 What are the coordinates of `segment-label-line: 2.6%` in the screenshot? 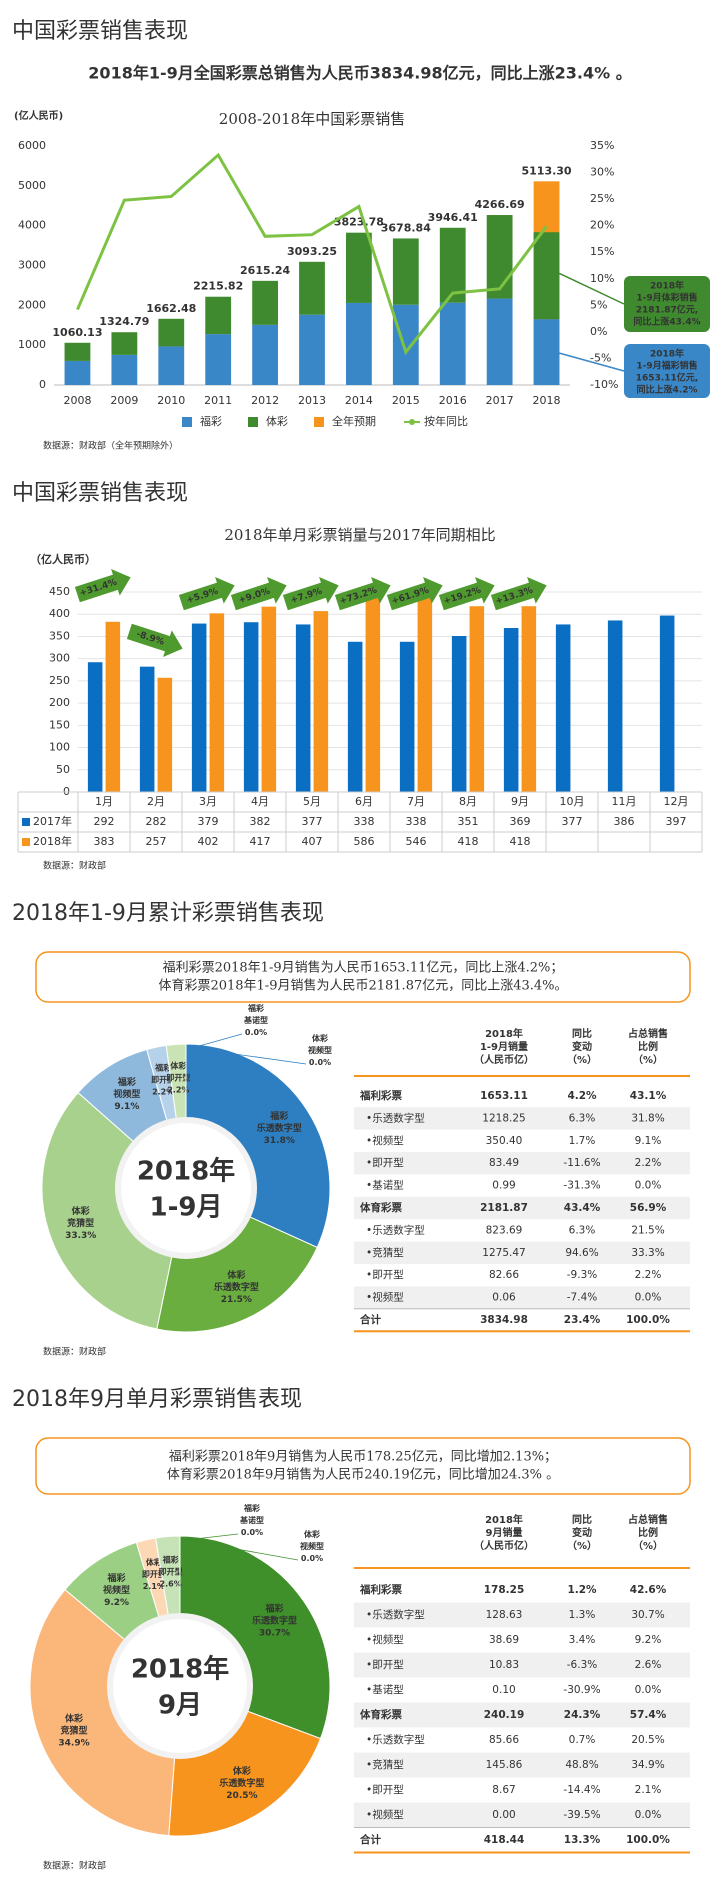 It's located at (171, 1583).